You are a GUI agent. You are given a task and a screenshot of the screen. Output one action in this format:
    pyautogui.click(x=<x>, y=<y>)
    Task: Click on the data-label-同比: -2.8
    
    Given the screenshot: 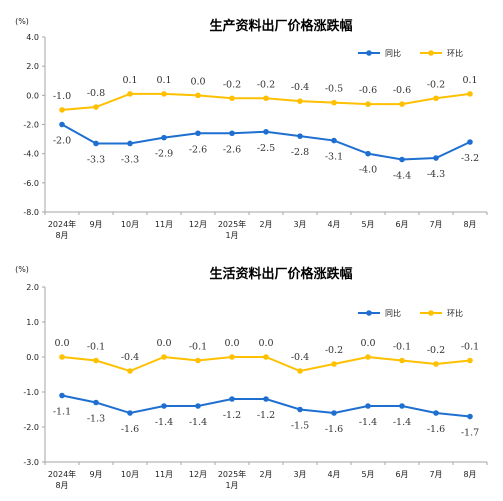 What is the action you would take?
    pyautogui.click(x=300, y=152)
    